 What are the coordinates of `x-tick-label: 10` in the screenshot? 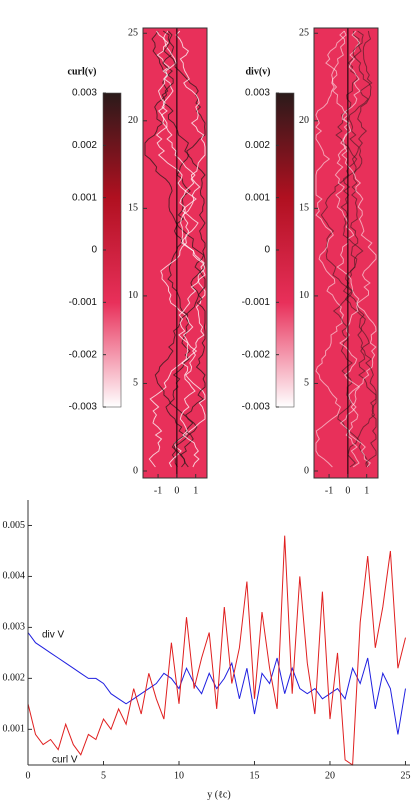 It's located at (179, 775).